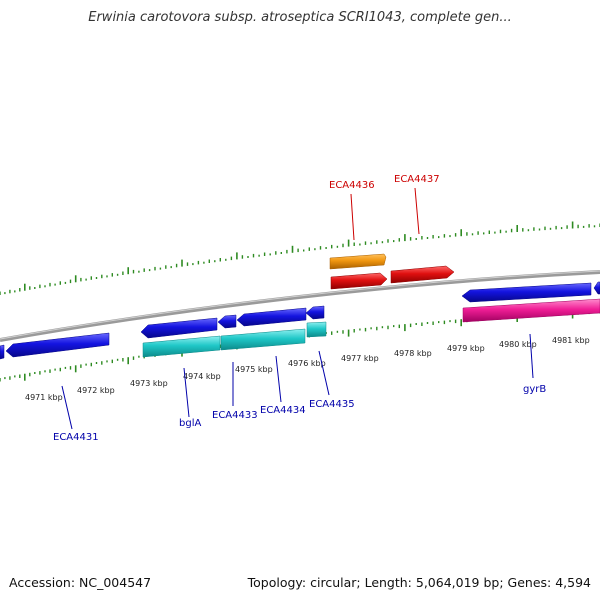  I want to click on gene-ECA4435, so click(316, 321).